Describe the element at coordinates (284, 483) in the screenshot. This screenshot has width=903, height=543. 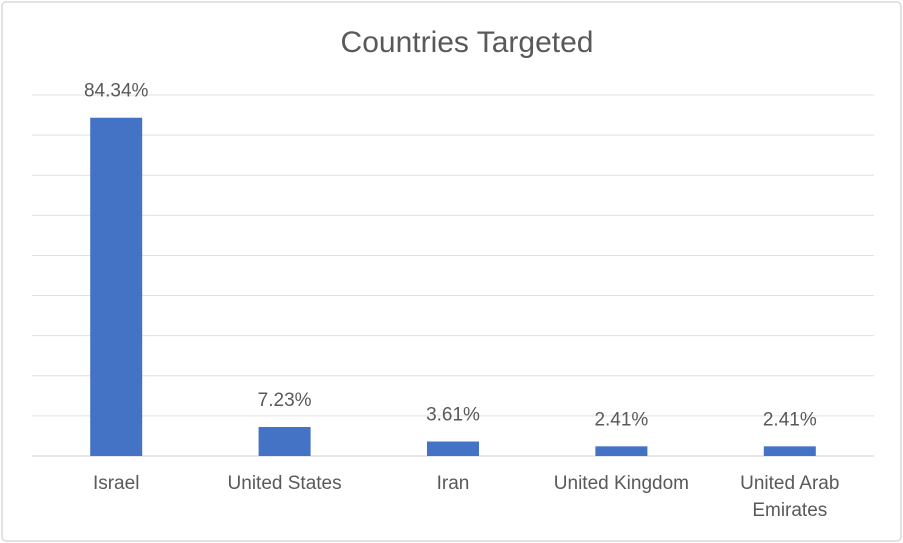
I see `x-tick-label: United States` at that location.